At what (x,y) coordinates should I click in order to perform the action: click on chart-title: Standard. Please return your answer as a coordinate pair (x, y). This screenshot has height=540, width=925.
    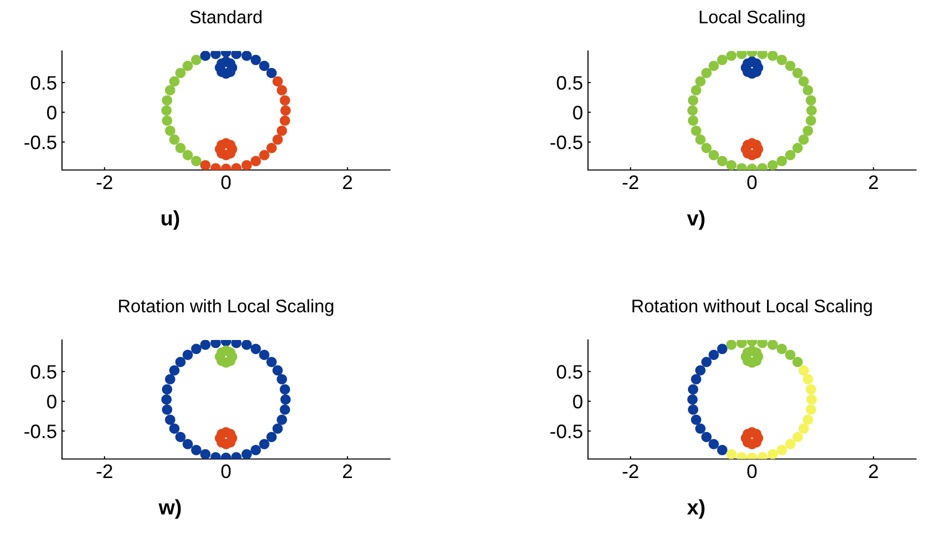
    Looking at the image, I should click on (226, 17).